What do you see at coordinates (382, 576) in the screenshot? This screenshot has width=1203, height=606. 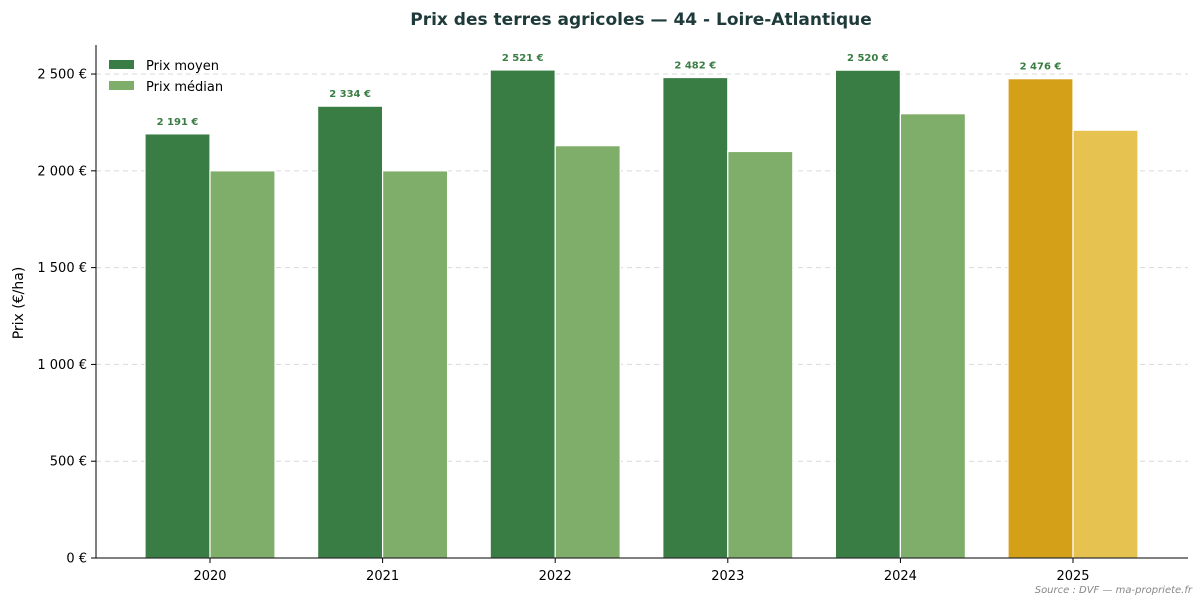 I see `x-tick-label: 2021` at bounding box center [382, 576].